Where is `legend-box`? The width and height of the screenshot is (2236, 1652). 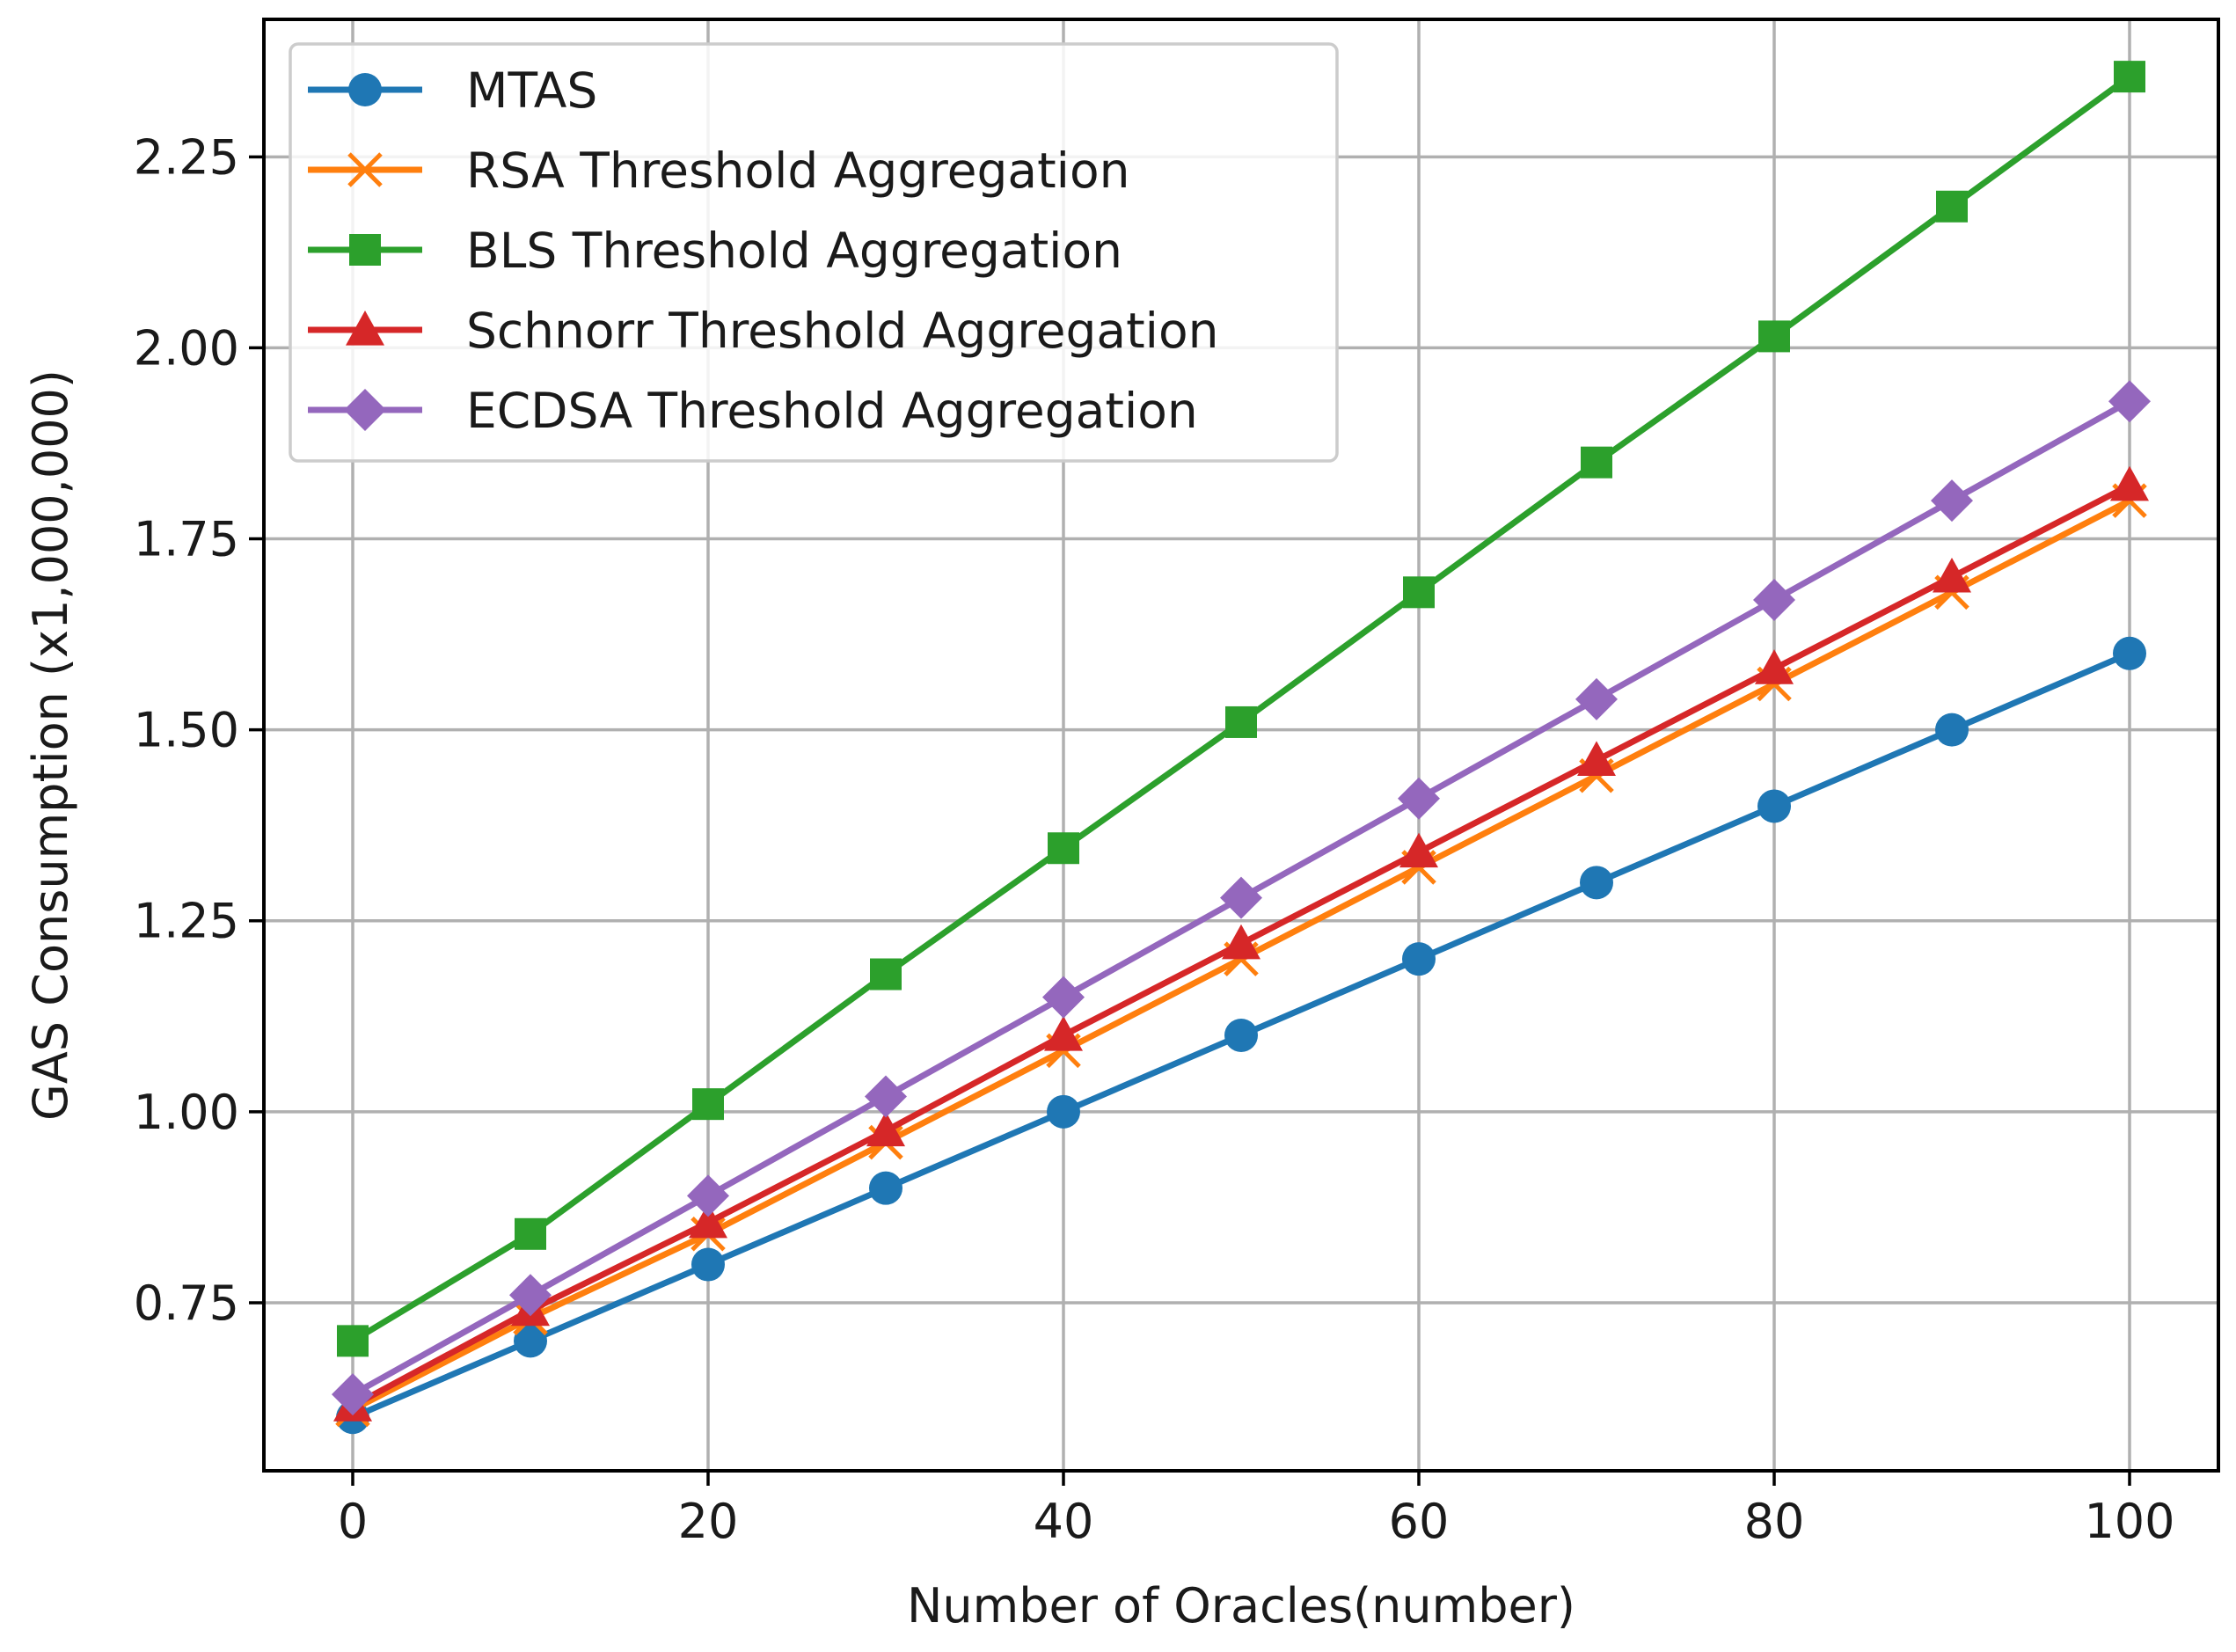 legend-box is located at coordinates (814, 253).